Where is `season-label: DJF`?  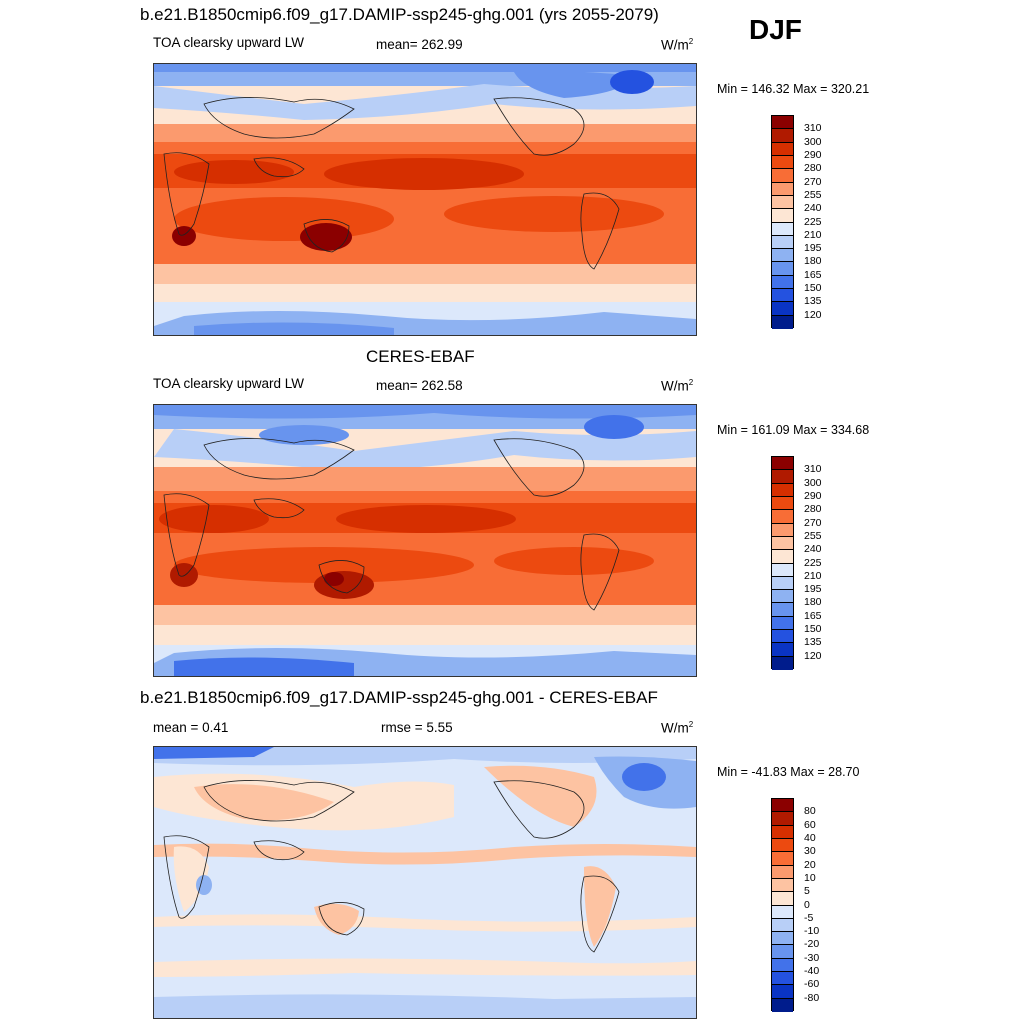
season-label: DJF is located at coordinates (775, 29).